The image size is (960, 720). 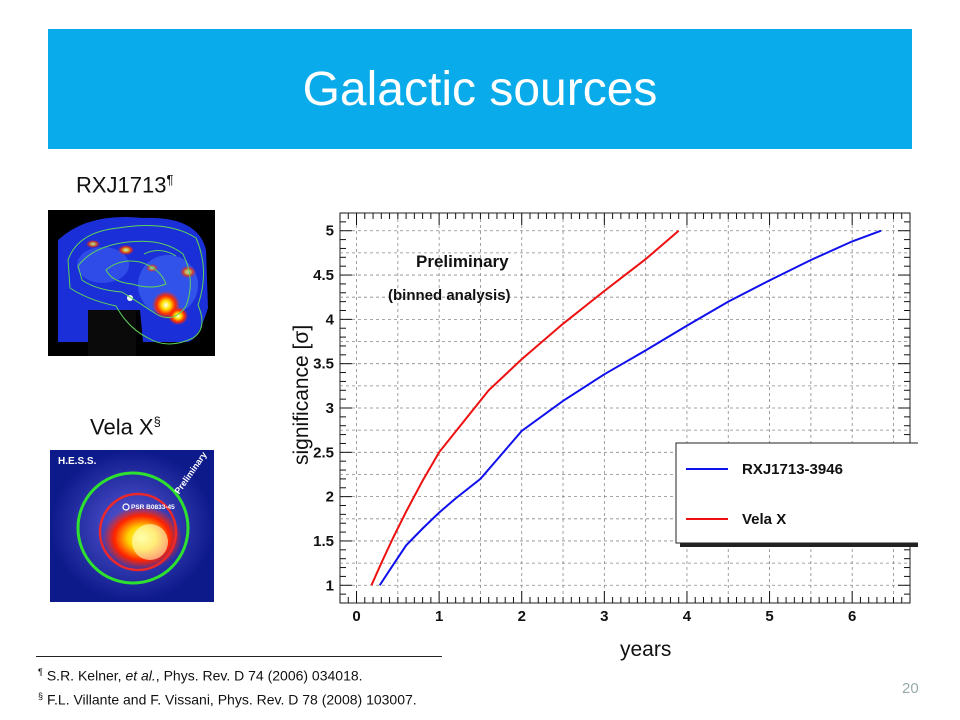 What do you see at coordinates (122, 427) in the screenshot?
I see `vela-label-text: Vela X` at bounding box center [122, 427].